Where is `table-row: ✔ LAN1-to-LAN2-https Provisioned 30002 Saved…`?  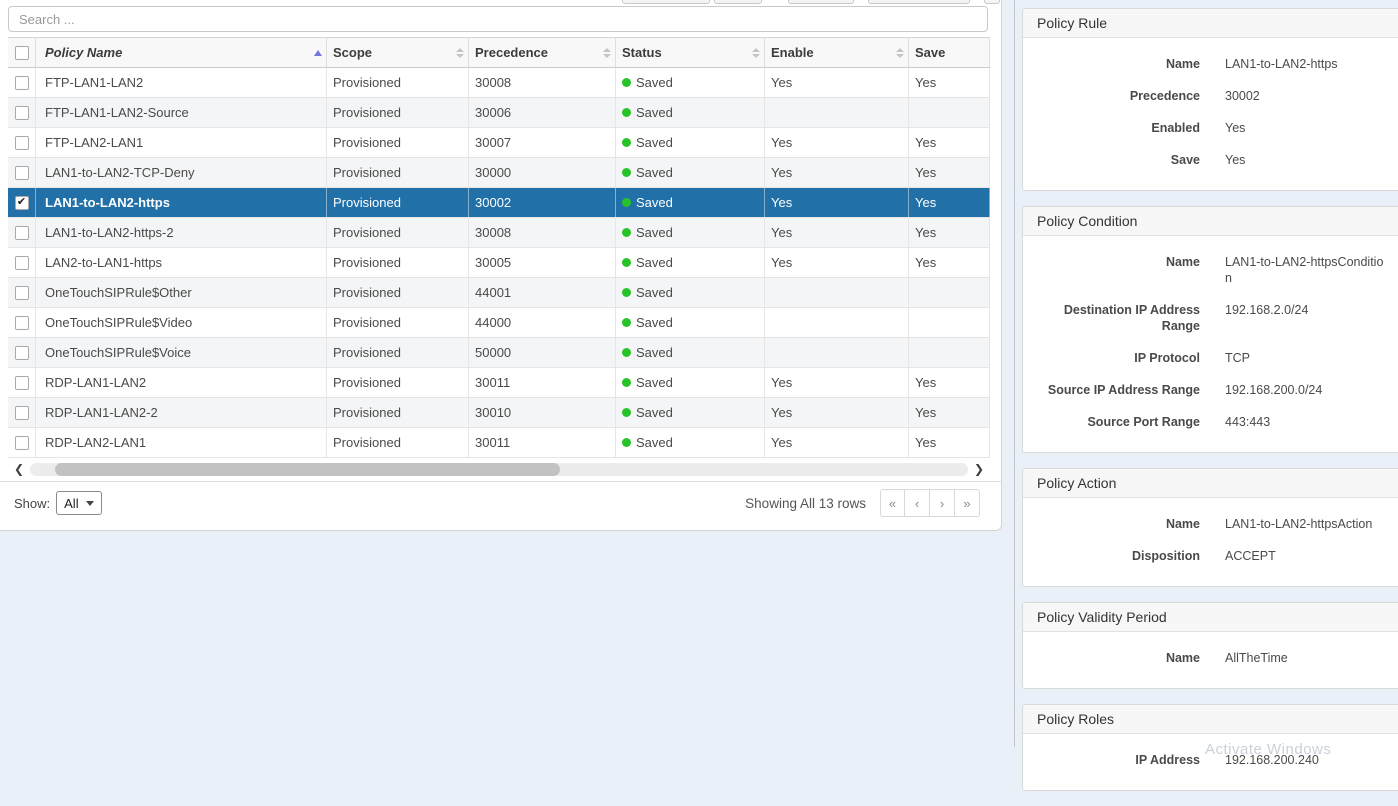
table-row: ✔ LAN1-to-LAN2-https Provisioned 30002 Saved… is located at coordinates (499, 203).